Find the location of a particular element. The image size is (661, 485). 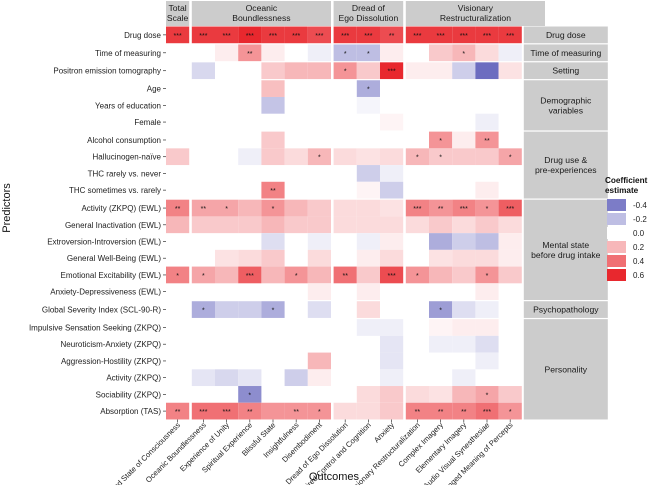

row-label: Aggression-Hostility (ZKPQ) is located at coordinates (111, 361).